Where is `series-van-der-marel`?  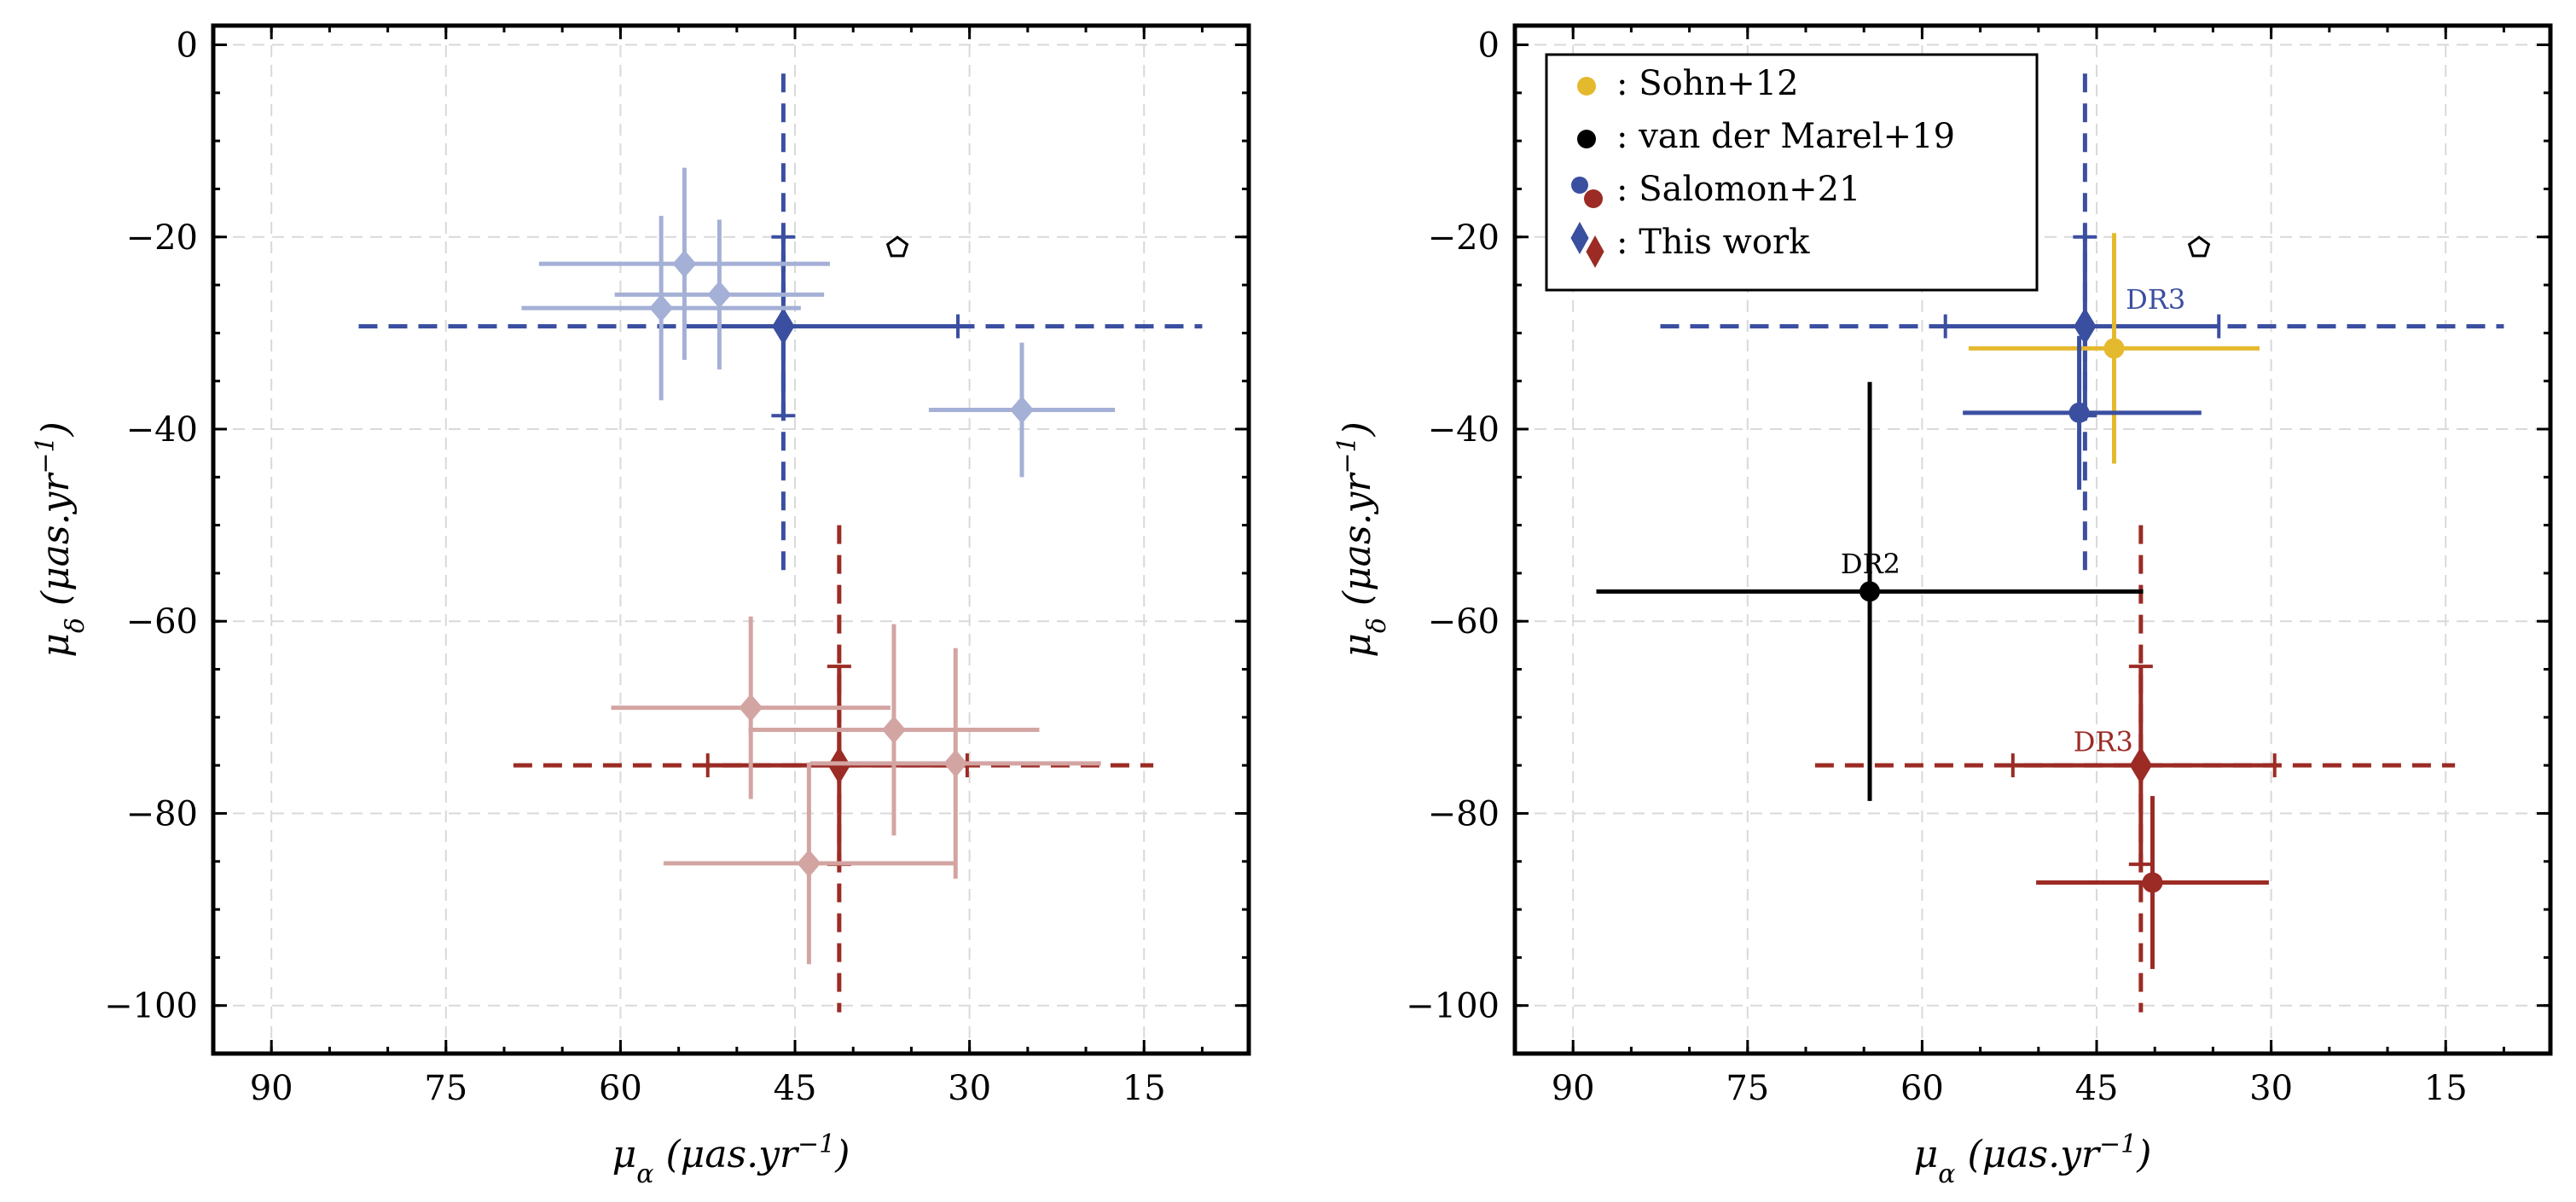
series-van-der-marel is located at coordinates (1870, 591).